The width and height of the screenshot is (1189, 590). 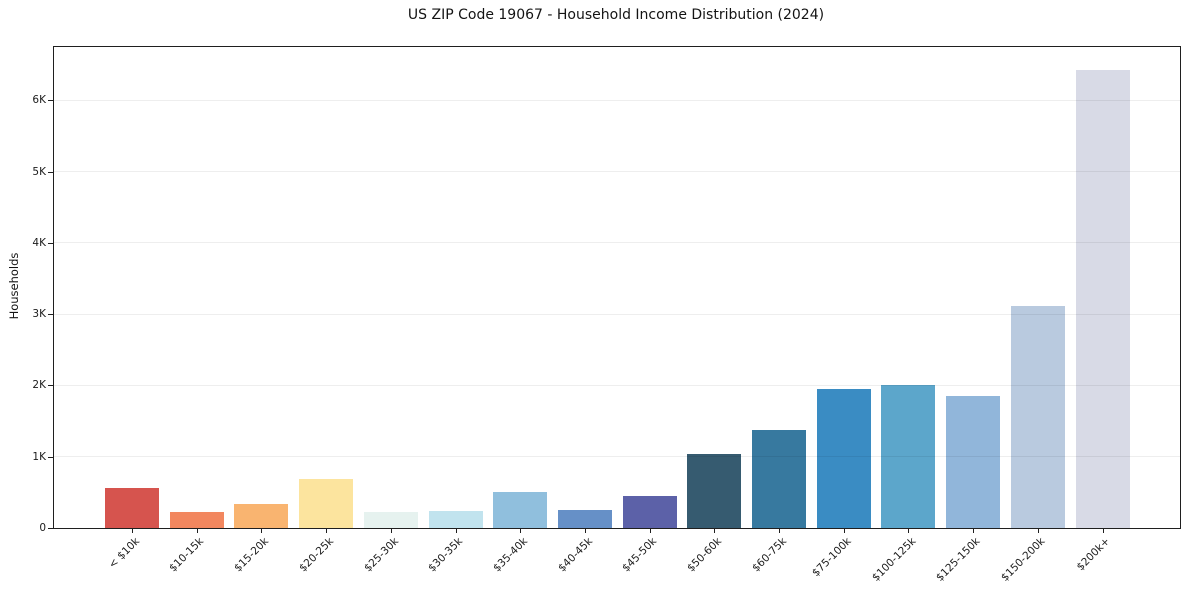 I want to click on x-tick-label: $10-15k, so click(x=187, y=555).